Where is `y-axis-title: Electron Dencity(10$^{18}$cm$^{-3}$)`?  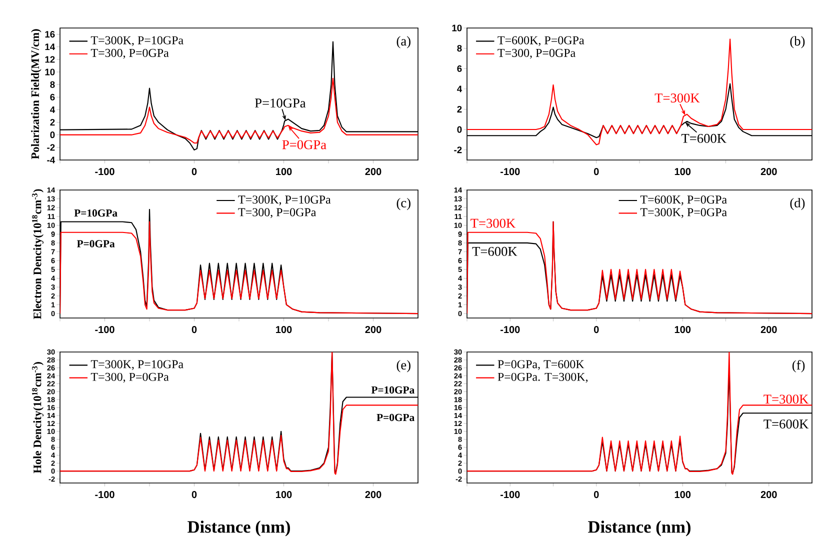 y-axis-title: Electron Dencity(10$^{18}$cm$^{-3}$) is located at coordinates (38, 254).